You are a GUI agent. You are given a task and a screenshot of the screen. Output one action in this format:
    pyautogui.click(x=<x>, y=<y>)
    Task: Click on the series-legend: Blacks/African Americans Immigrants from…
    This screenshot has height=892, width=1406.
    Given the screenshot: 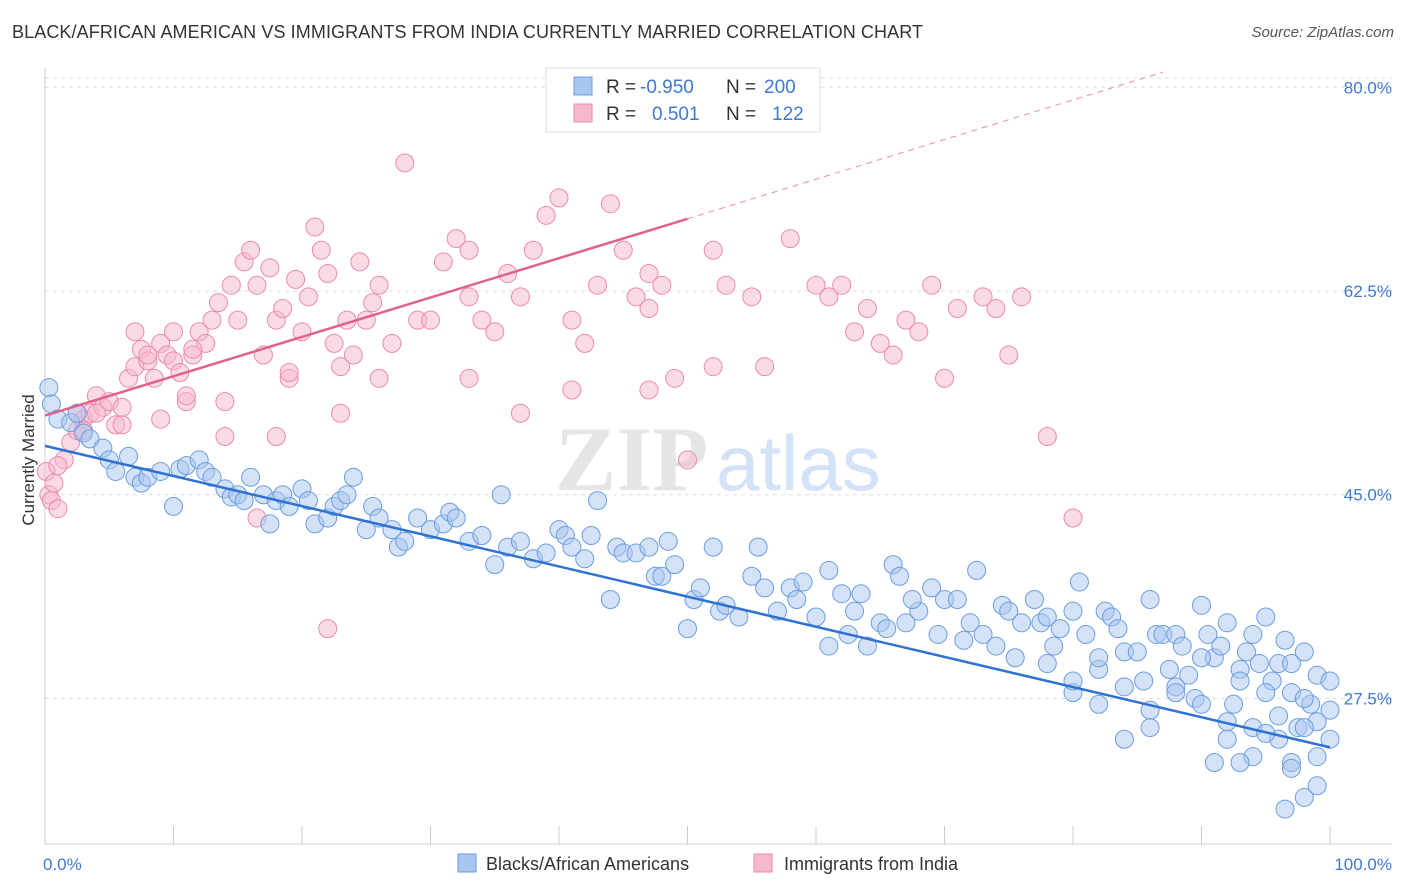 What is the action you would take?
    pyautogui.click(x=708, y=863)
    